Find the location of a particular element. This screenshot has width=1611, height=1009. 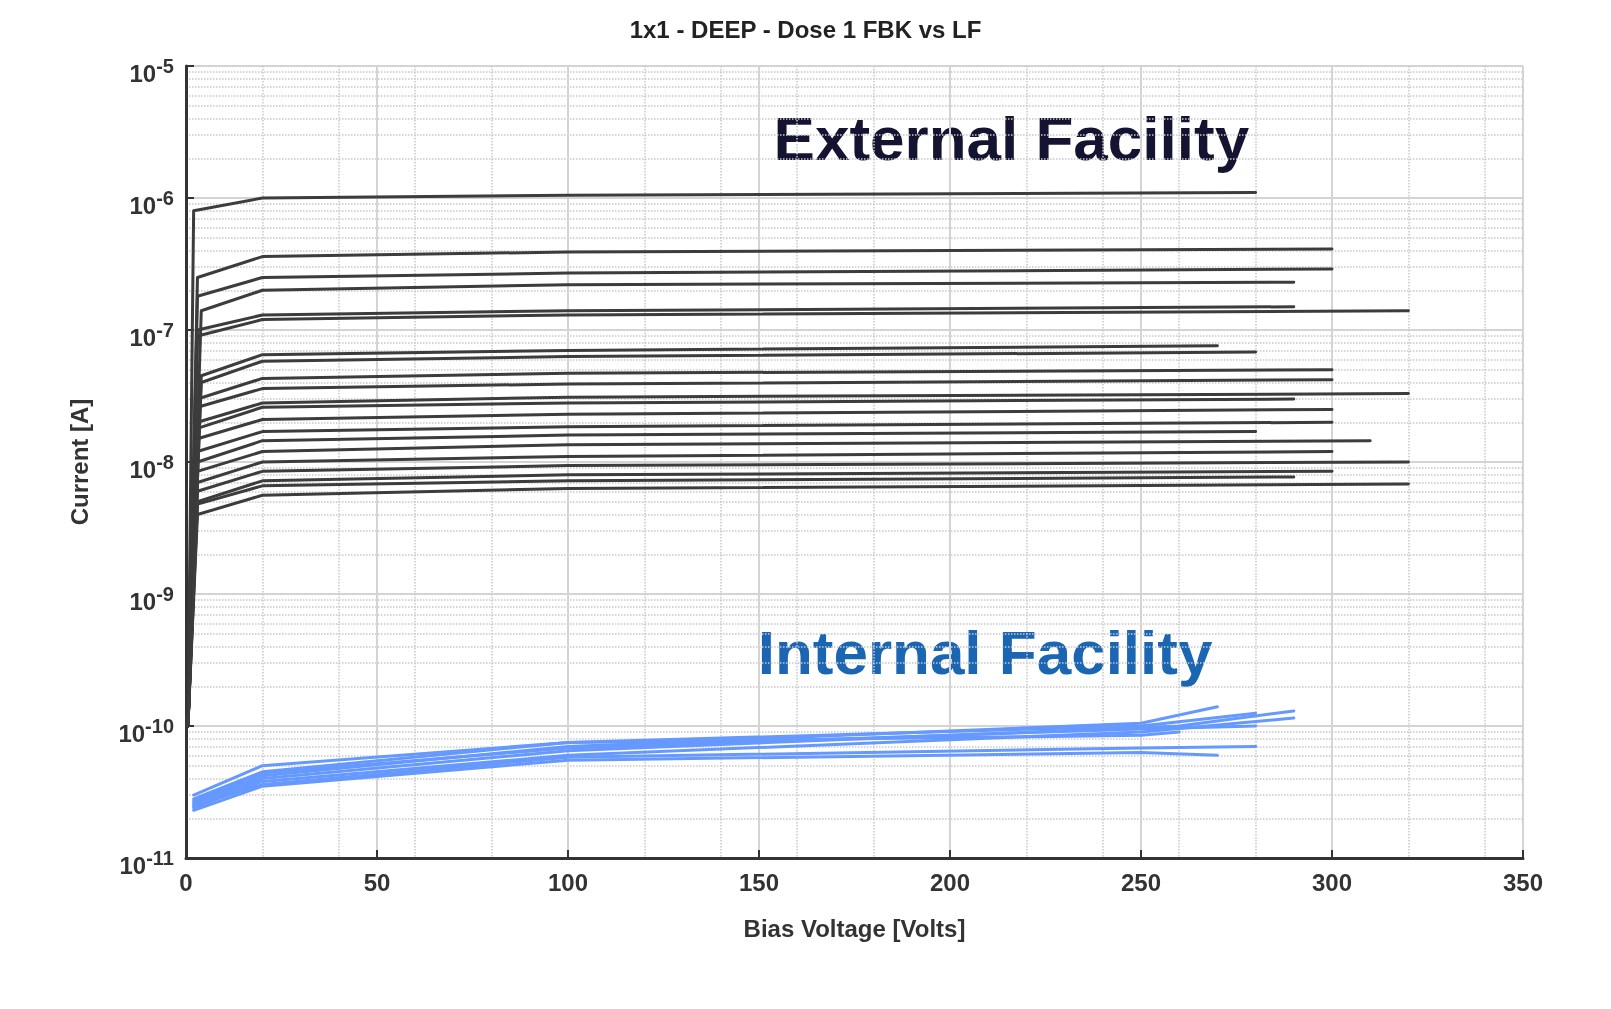

x-tick-label: 50 is located at coordinates (377, 882).